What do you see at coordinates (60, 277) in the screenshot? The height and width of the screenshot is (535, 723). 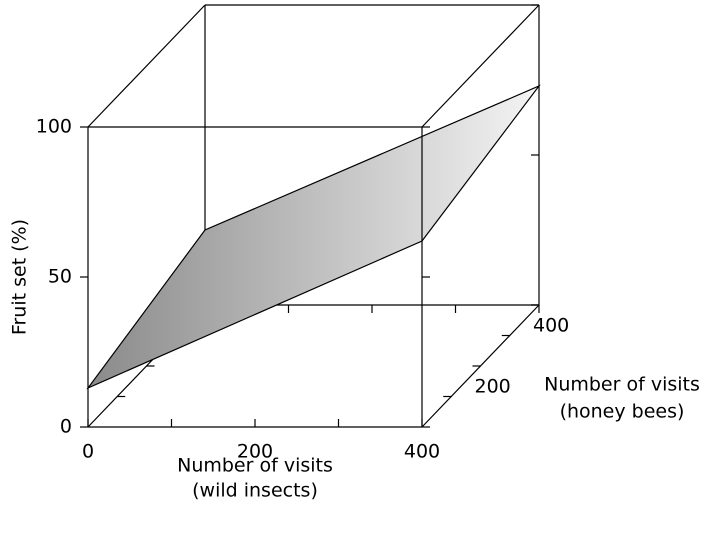 I see `z-tick-label: 50` at bounding box center [60, 277].